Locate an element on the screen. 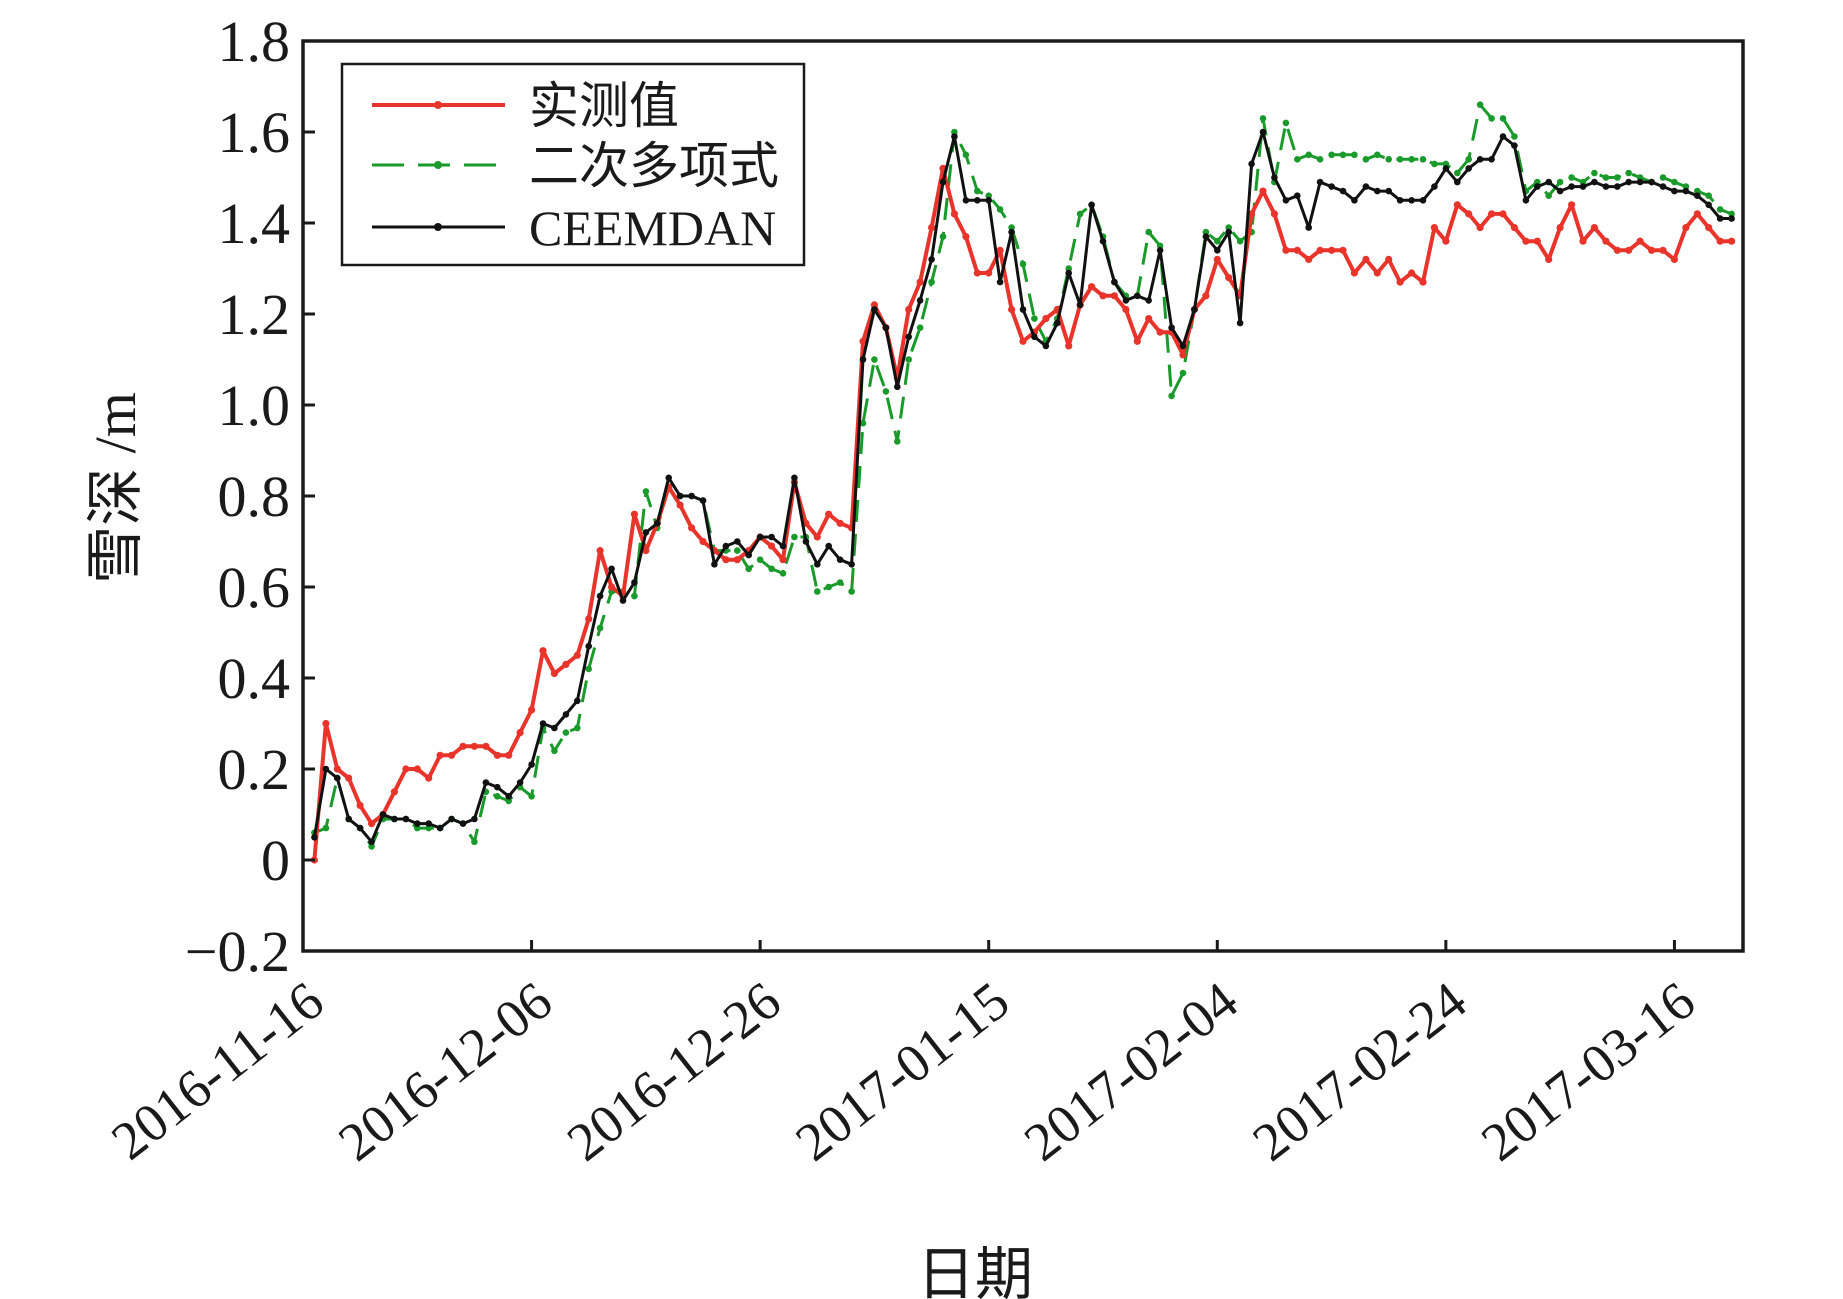 This screenshot has height=1299, width=1843. legend-label-ceemdan: CEEMDAN is located at coordinates (652, 228).